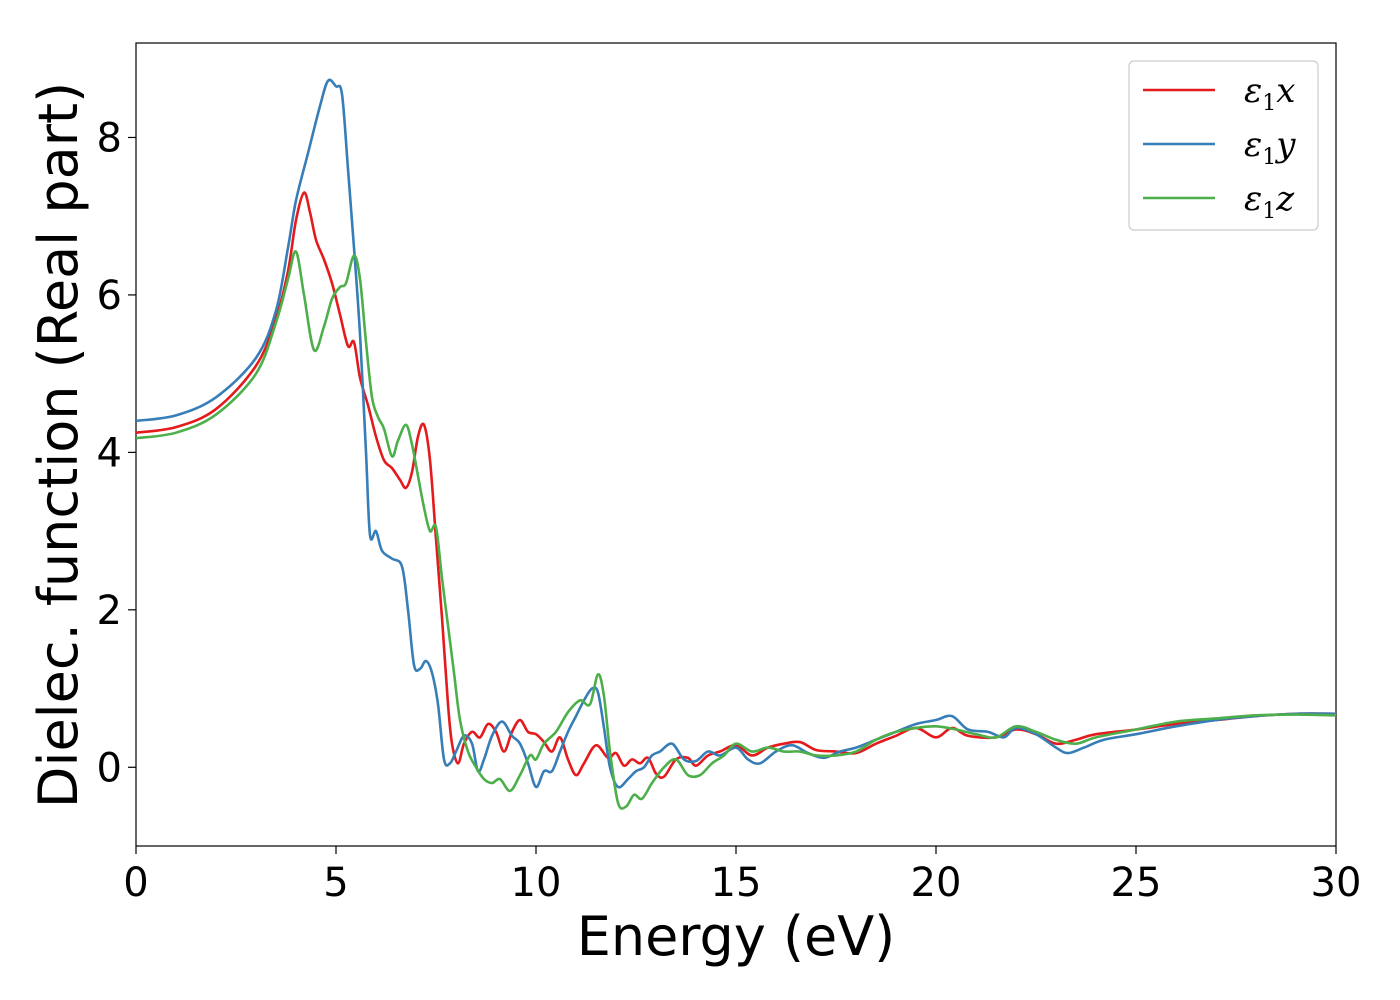 The height and width of the screenshot is (1000, 1400). What do you see at coordinates (109, 453) in the screenshot?
I see `y-tick-label: 4` at bounding box center [109, 453].